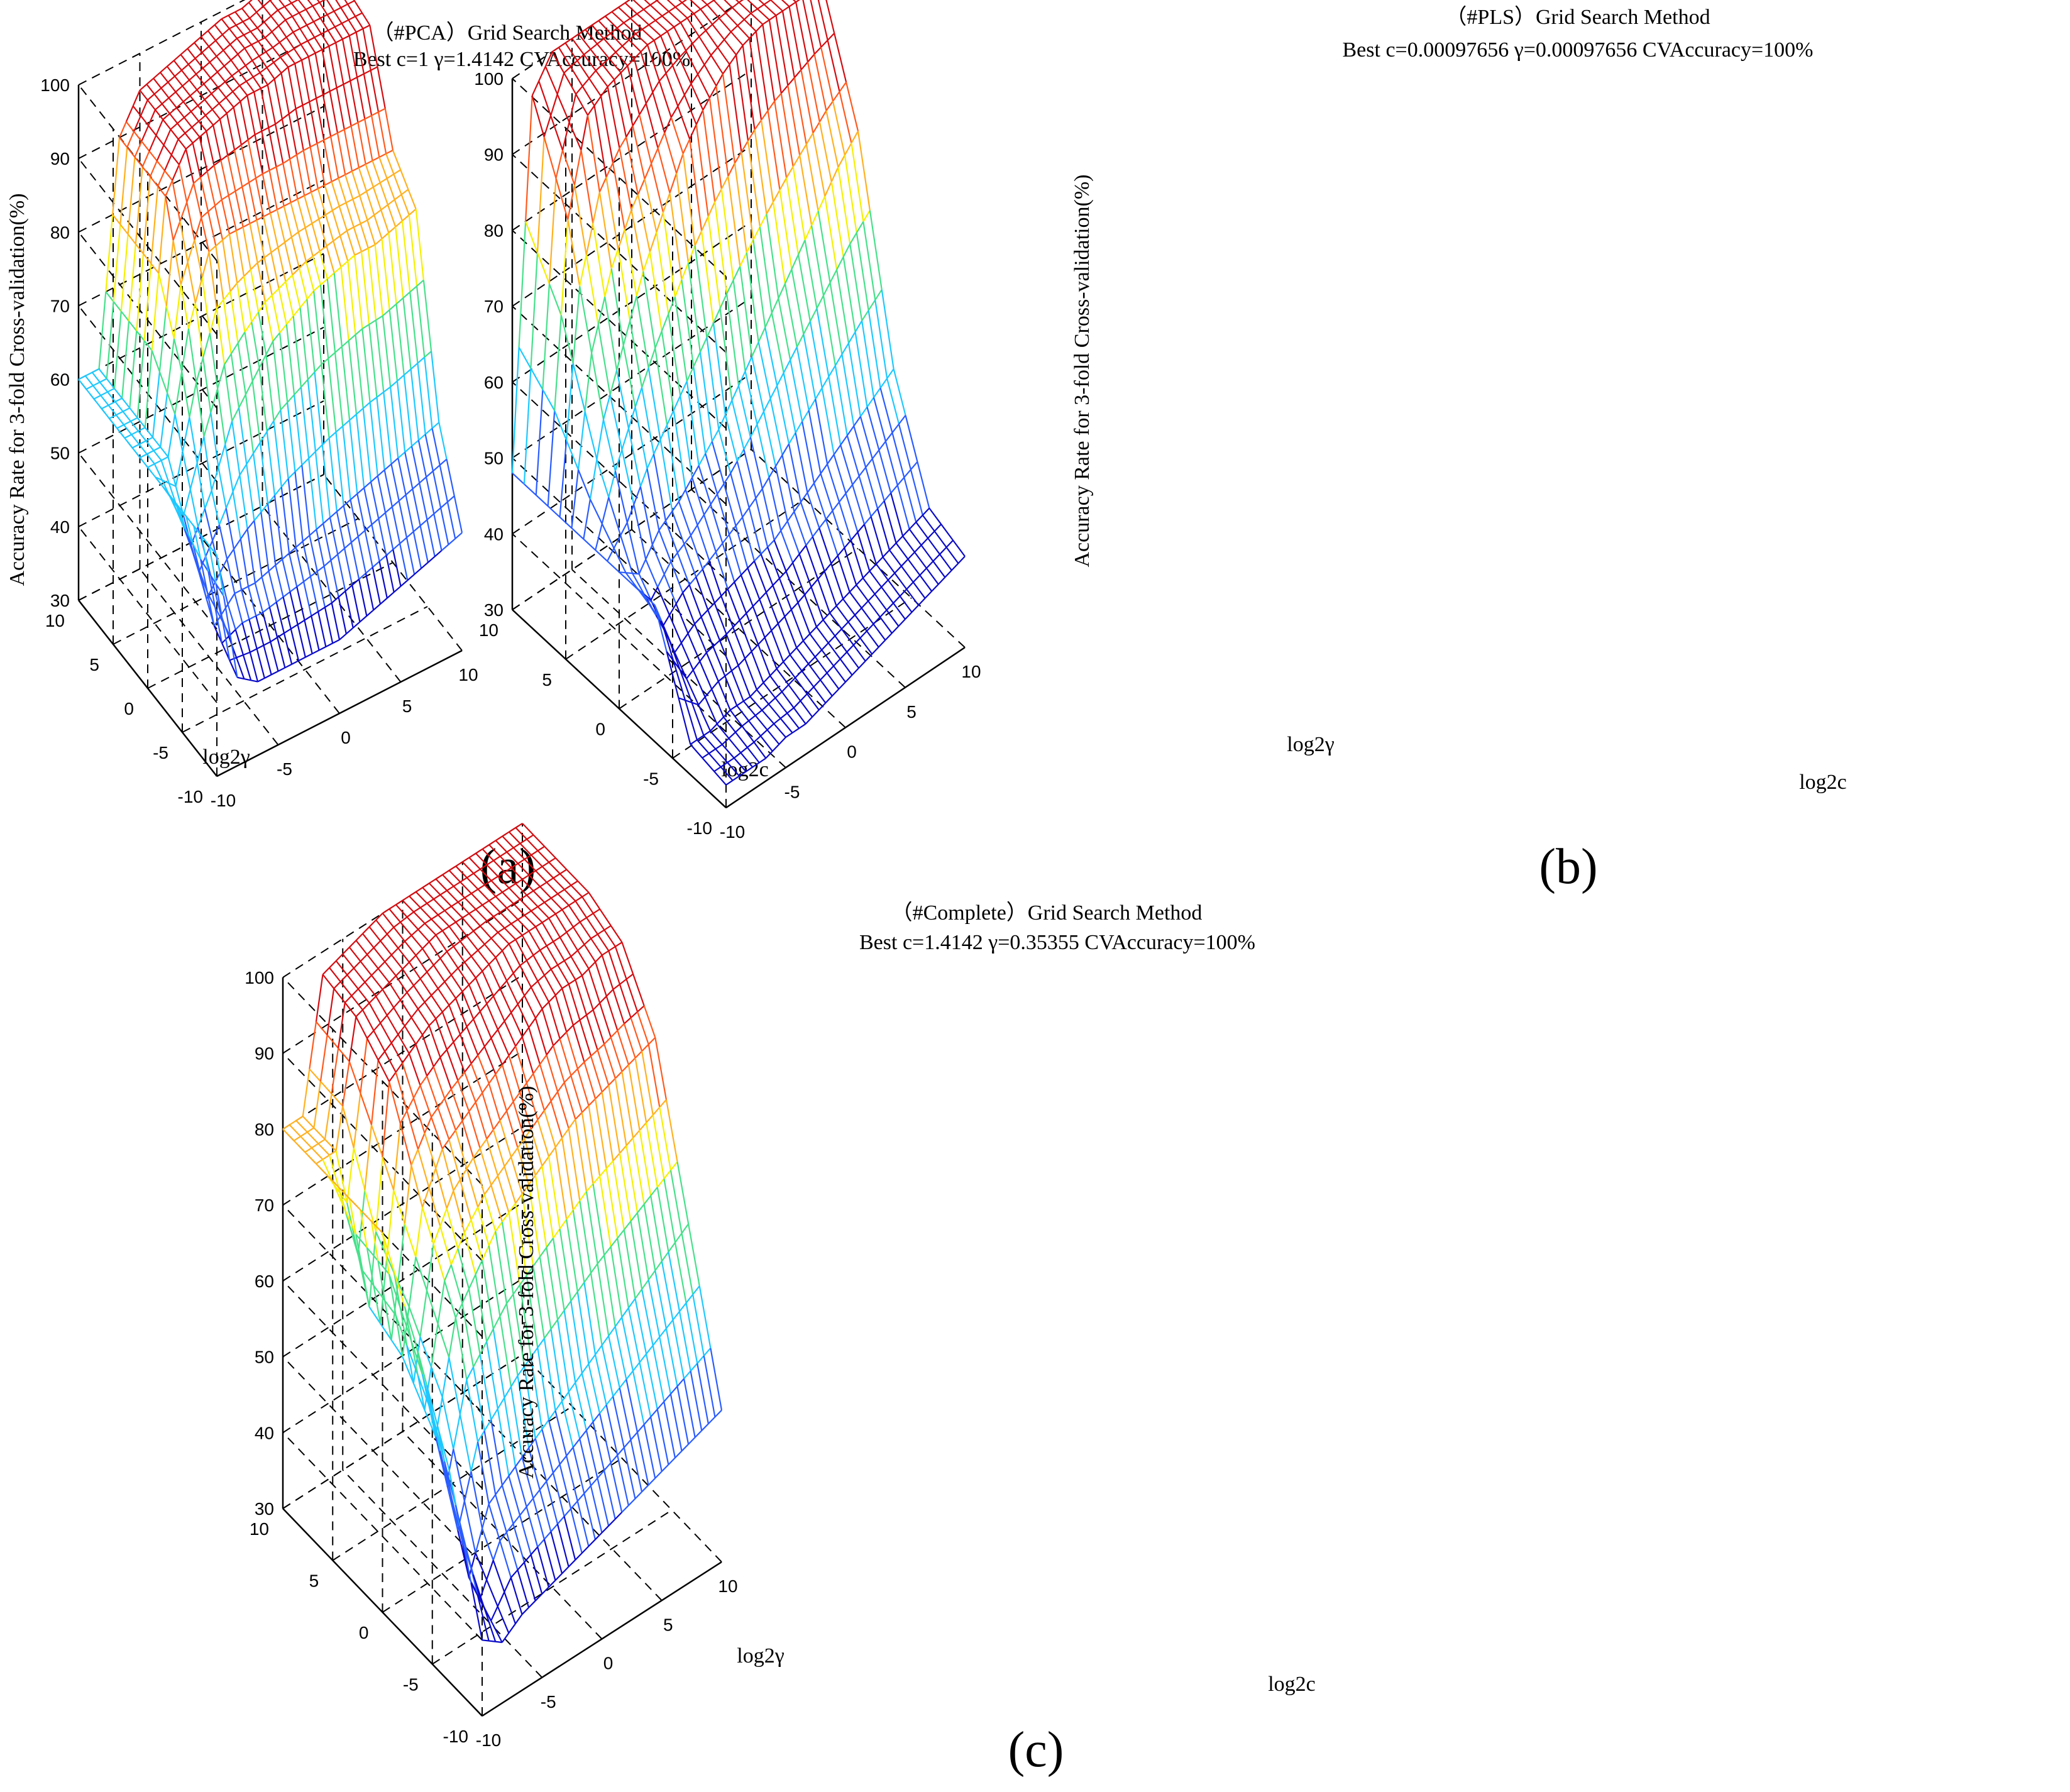  I want to click on x-tick-label: 5, so click(668, 1624).